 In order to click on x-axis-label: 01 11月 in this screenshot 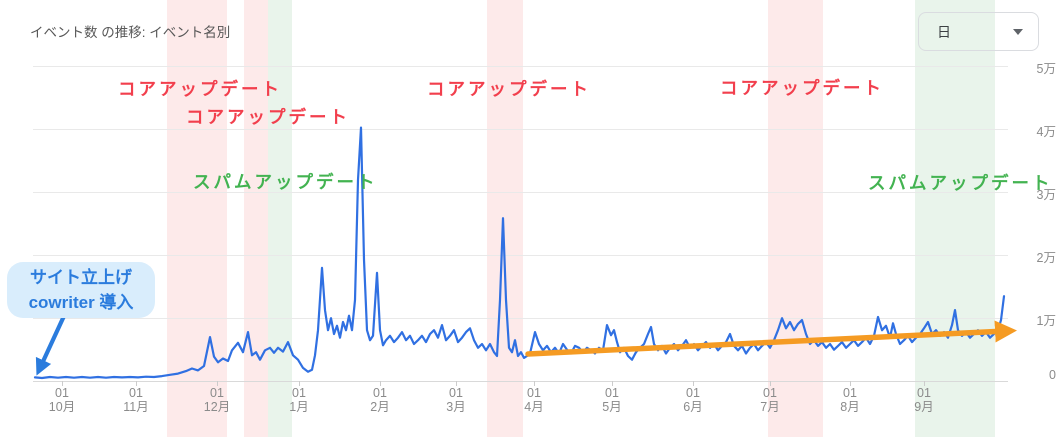, I will do `click(136, 400)`.